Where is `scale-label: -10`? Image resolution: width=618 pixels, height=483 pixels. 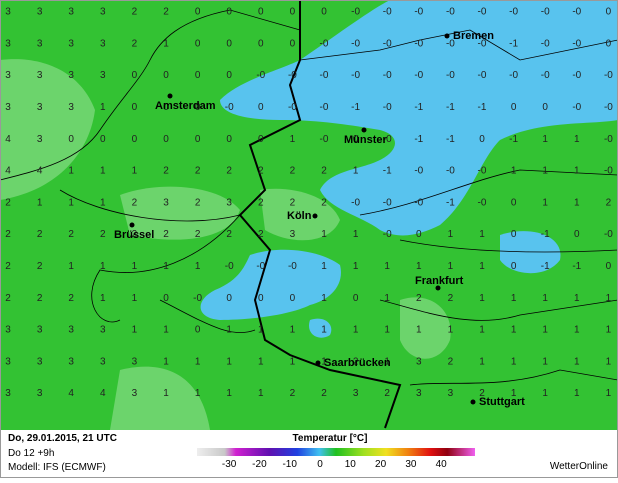
scale-label: -10 is located at coordinates (289, 464).